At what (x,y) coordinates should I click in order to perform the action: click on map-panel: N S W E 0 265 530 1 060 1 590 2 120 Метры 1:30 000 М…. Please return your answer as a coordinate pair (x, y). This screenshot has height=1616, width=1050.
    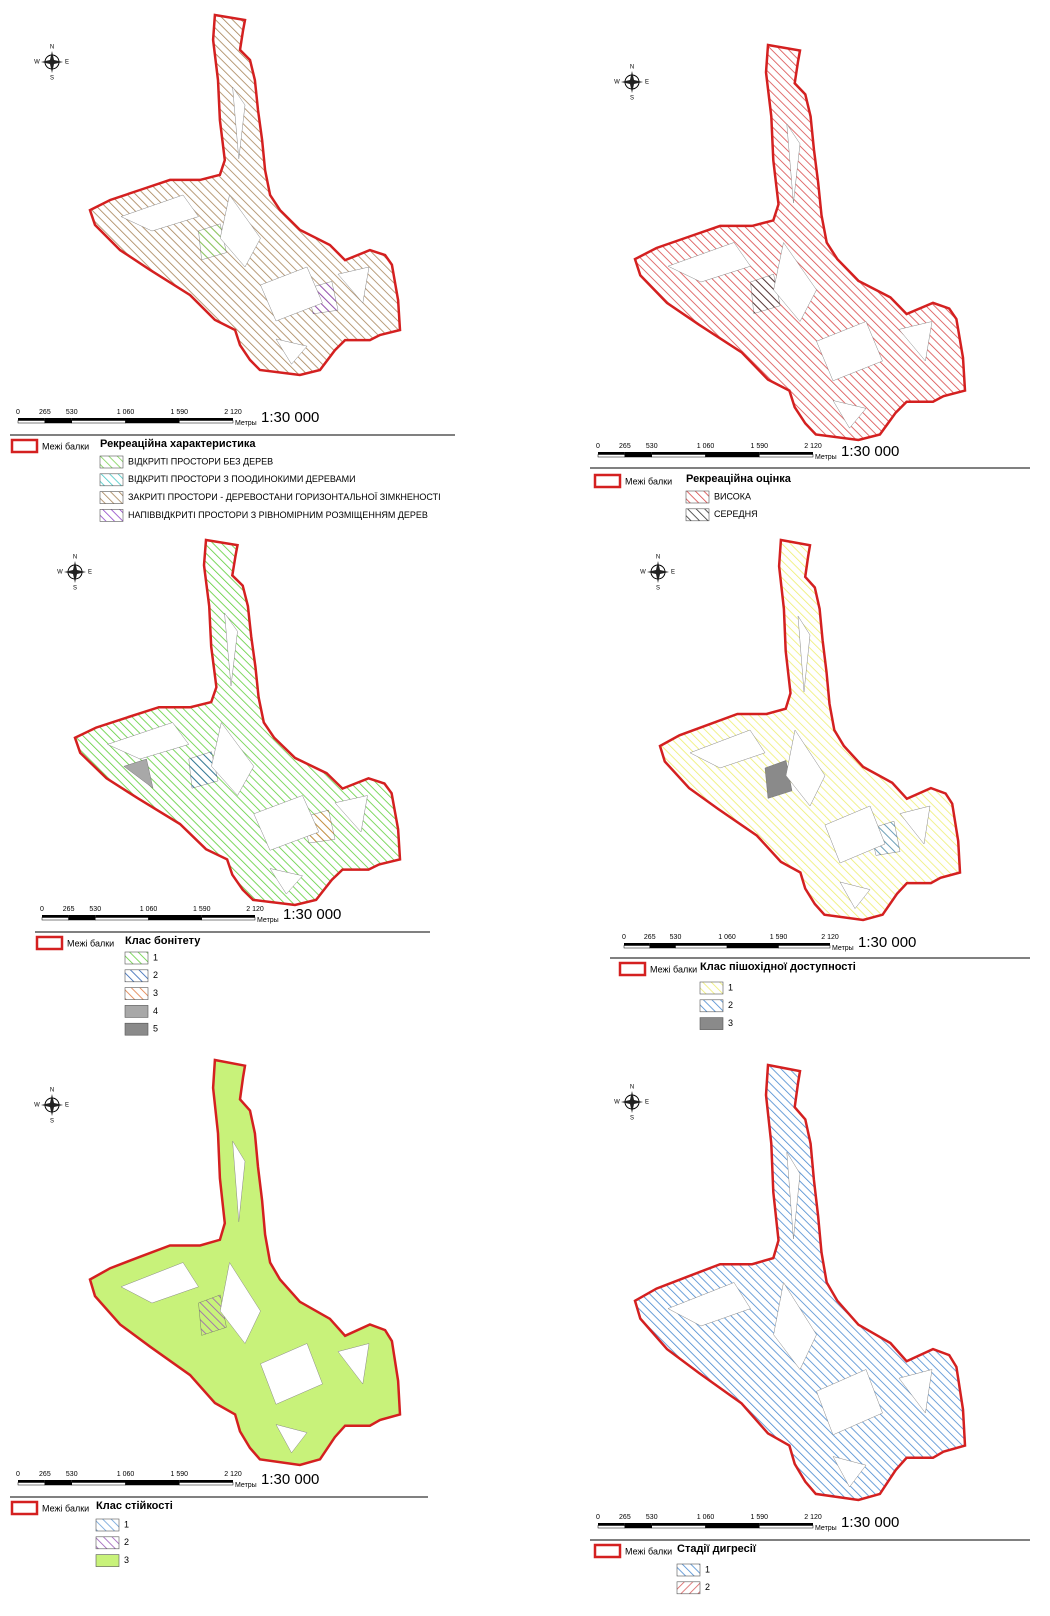
    Looking at the image, I should click on (219, 1312).